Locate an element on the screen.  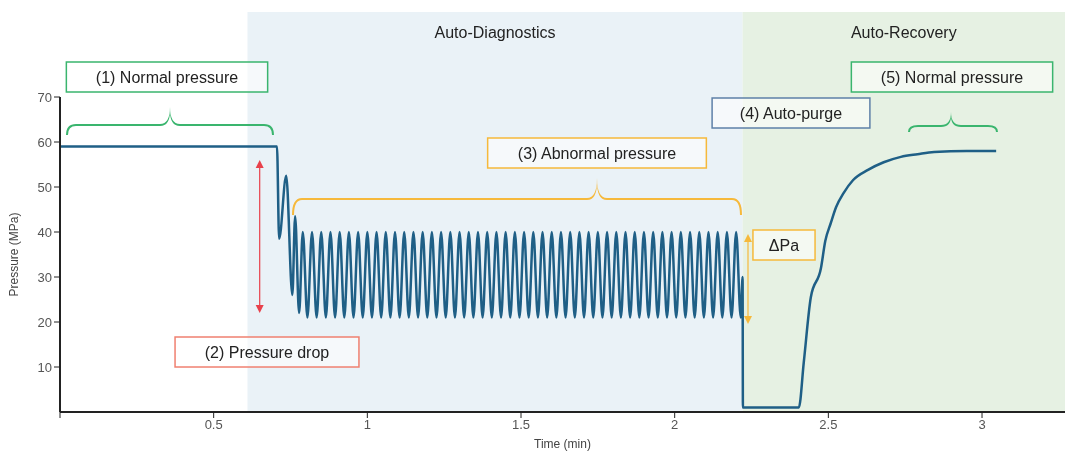
annotation: (3) Abnormal pressure is located at coordinates (597, 153).